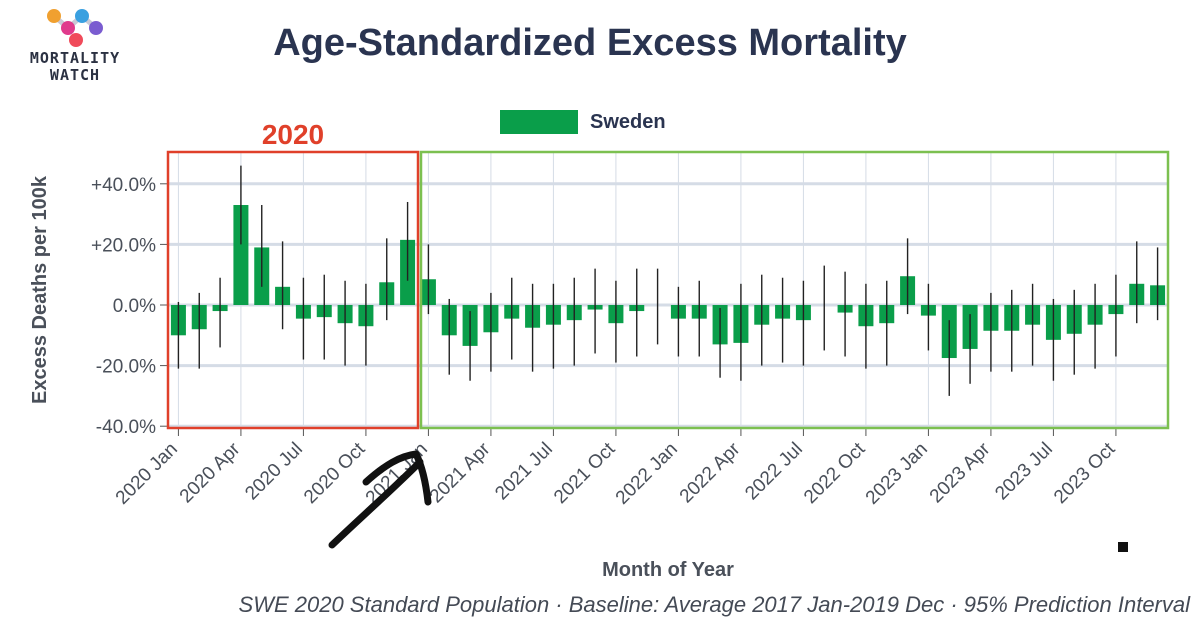 The height and width of the screenshot is (643, 1200). Describe the element at coordinates (539, 122) in the screenshot. I see `legend-swatch` at that location.